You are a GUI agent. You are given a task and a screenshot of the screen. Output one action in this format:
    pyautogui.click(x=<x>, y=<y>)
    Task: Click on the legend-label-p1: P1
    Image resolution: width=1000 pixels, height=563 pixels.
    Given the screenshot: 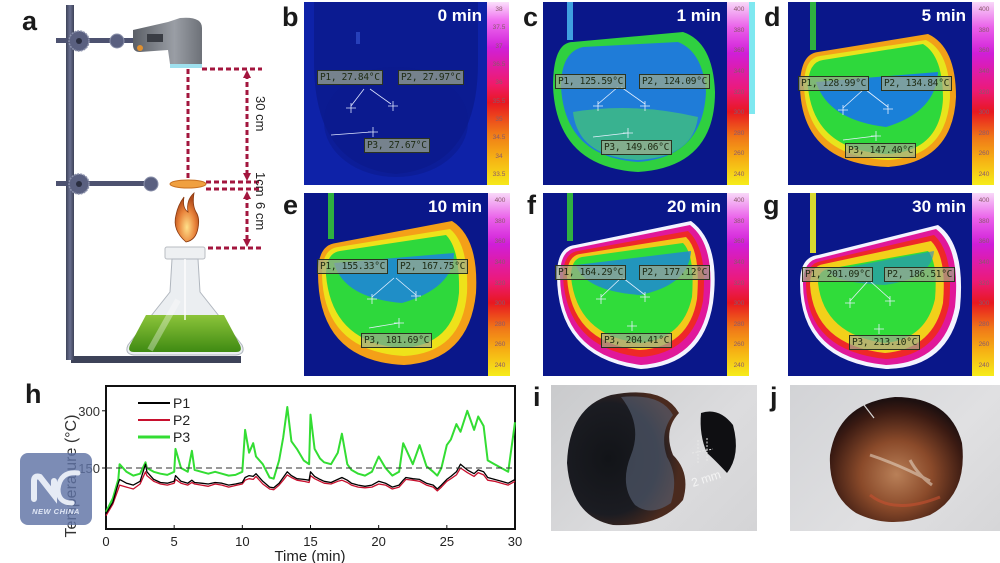 What is the action you would take?
    pyautogui.click(x=181, y=403)
    